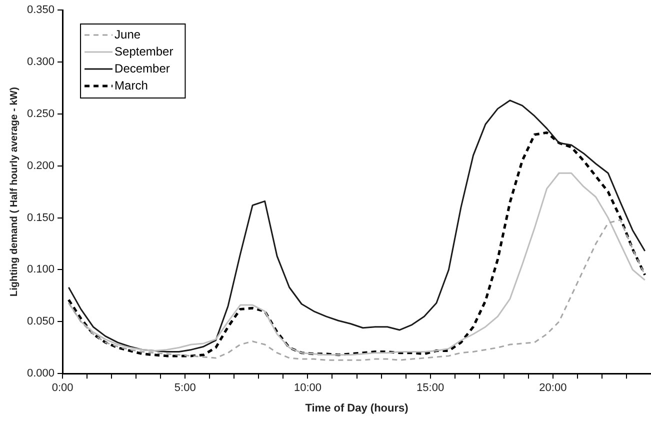 The width and height of the screenshot is (651, 423). Describe the element at coordinates (63, 388) in the screenshot. I see `x-tick-label: 0:00` at that location.